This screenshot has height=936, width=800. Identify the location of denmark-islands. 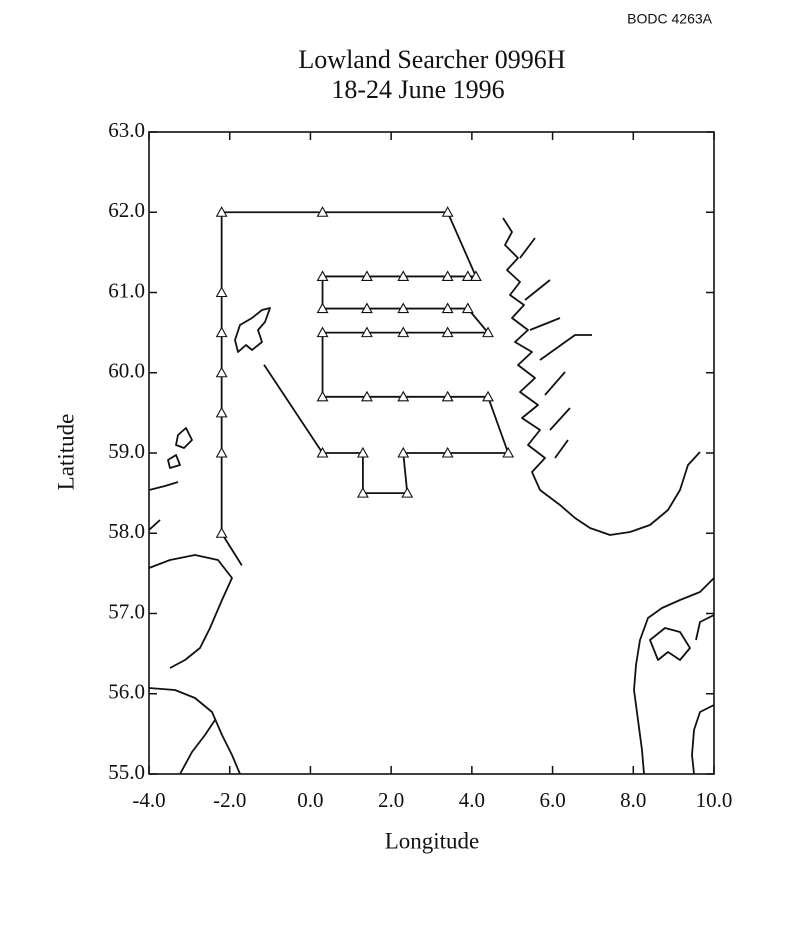
(681, 694).